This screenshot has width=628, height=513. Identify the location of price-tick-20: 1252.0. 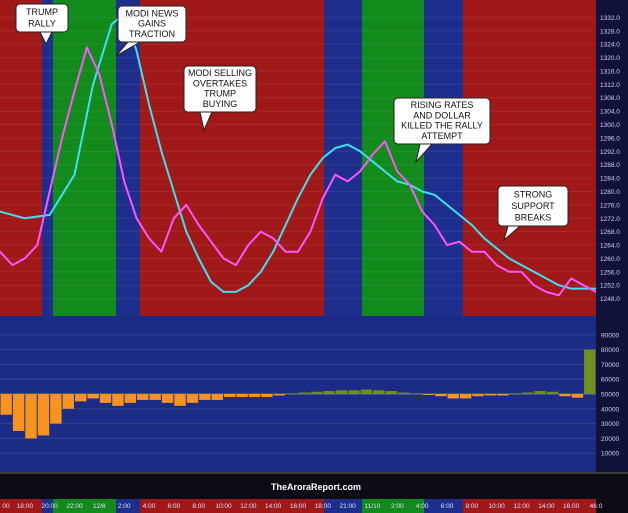
(610, 286).